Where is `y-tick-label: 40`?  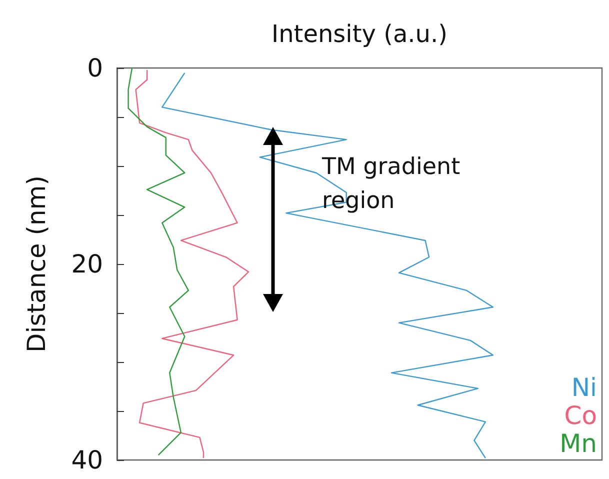 y-tick-label: 40 is located at coordinates (87, 460).